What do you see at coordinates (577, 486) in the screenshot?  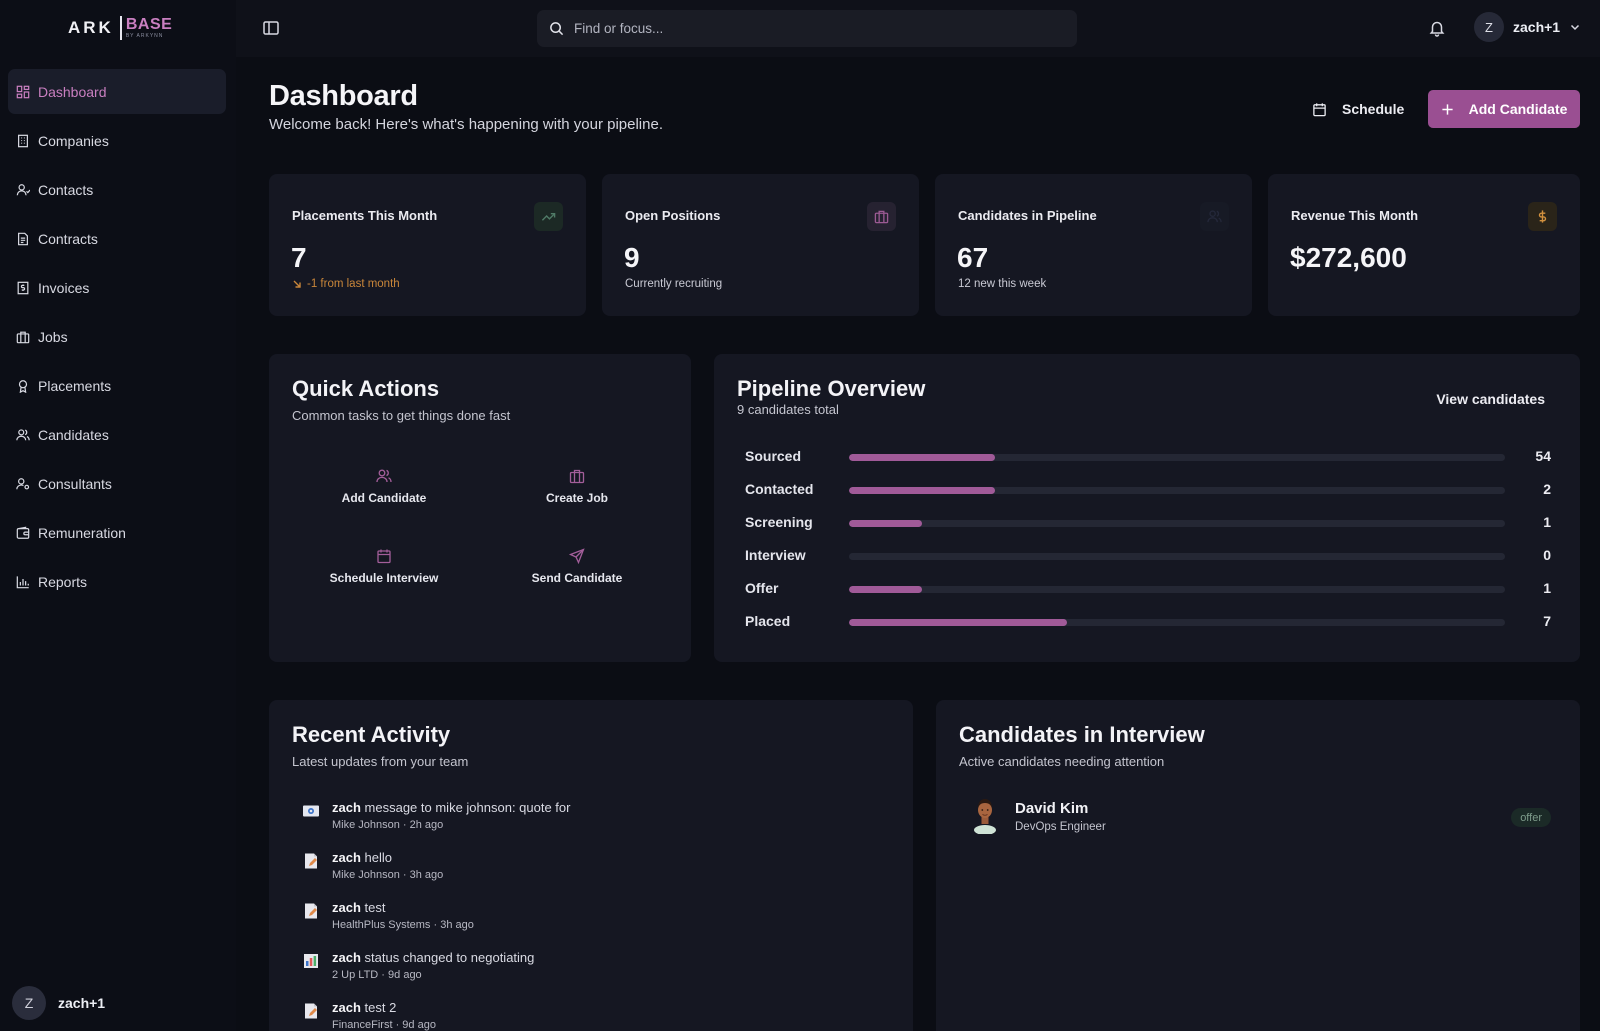 I see `quick-action-create-job: Create Job` at bounding box center [577, 486].